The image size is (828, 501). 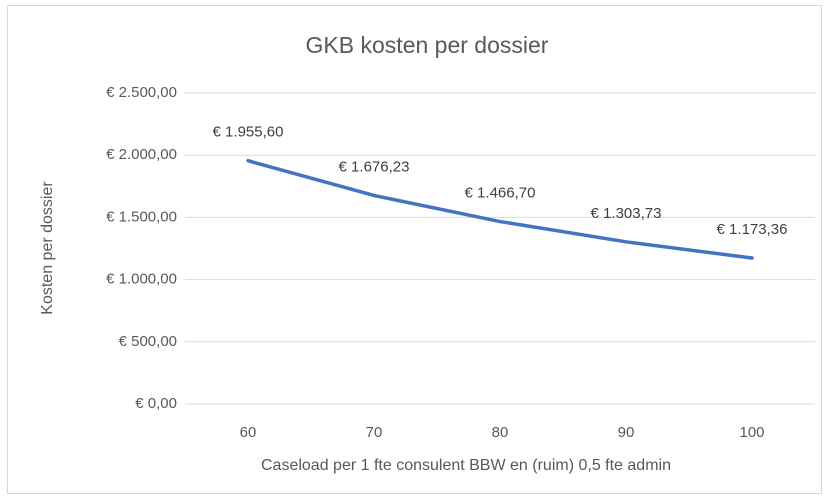 What do you see at coordinates (156, 403) in the screenshot?
I see `y-tick-label: € 0,00` at bounding box center [156, 403].